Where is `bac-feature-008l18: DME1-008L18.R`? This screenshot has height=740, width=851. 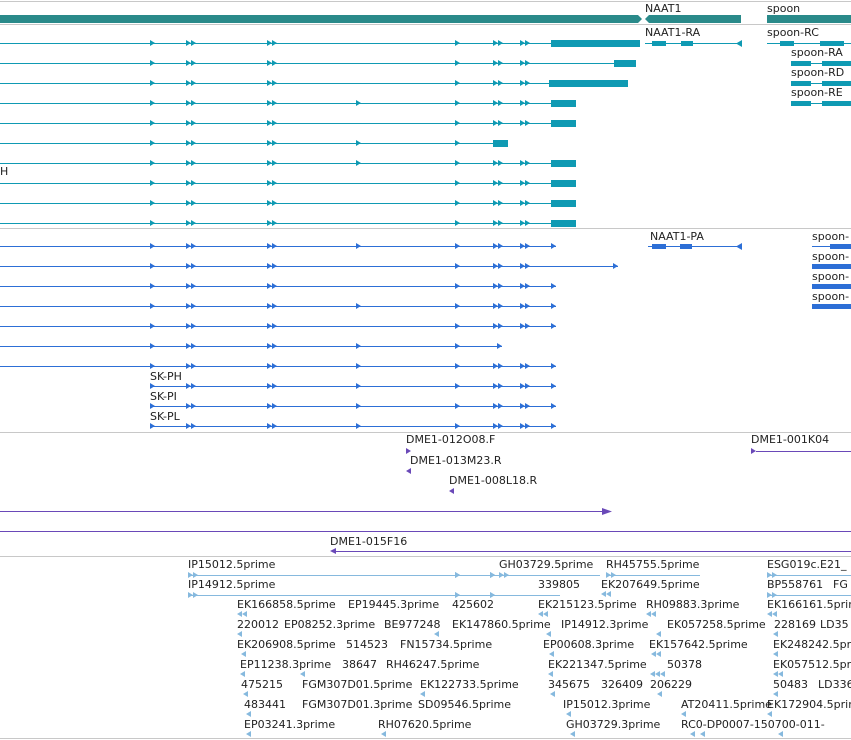 bac-feature-008l18: DME1-008L18.R is located at coordinates (493, 484).